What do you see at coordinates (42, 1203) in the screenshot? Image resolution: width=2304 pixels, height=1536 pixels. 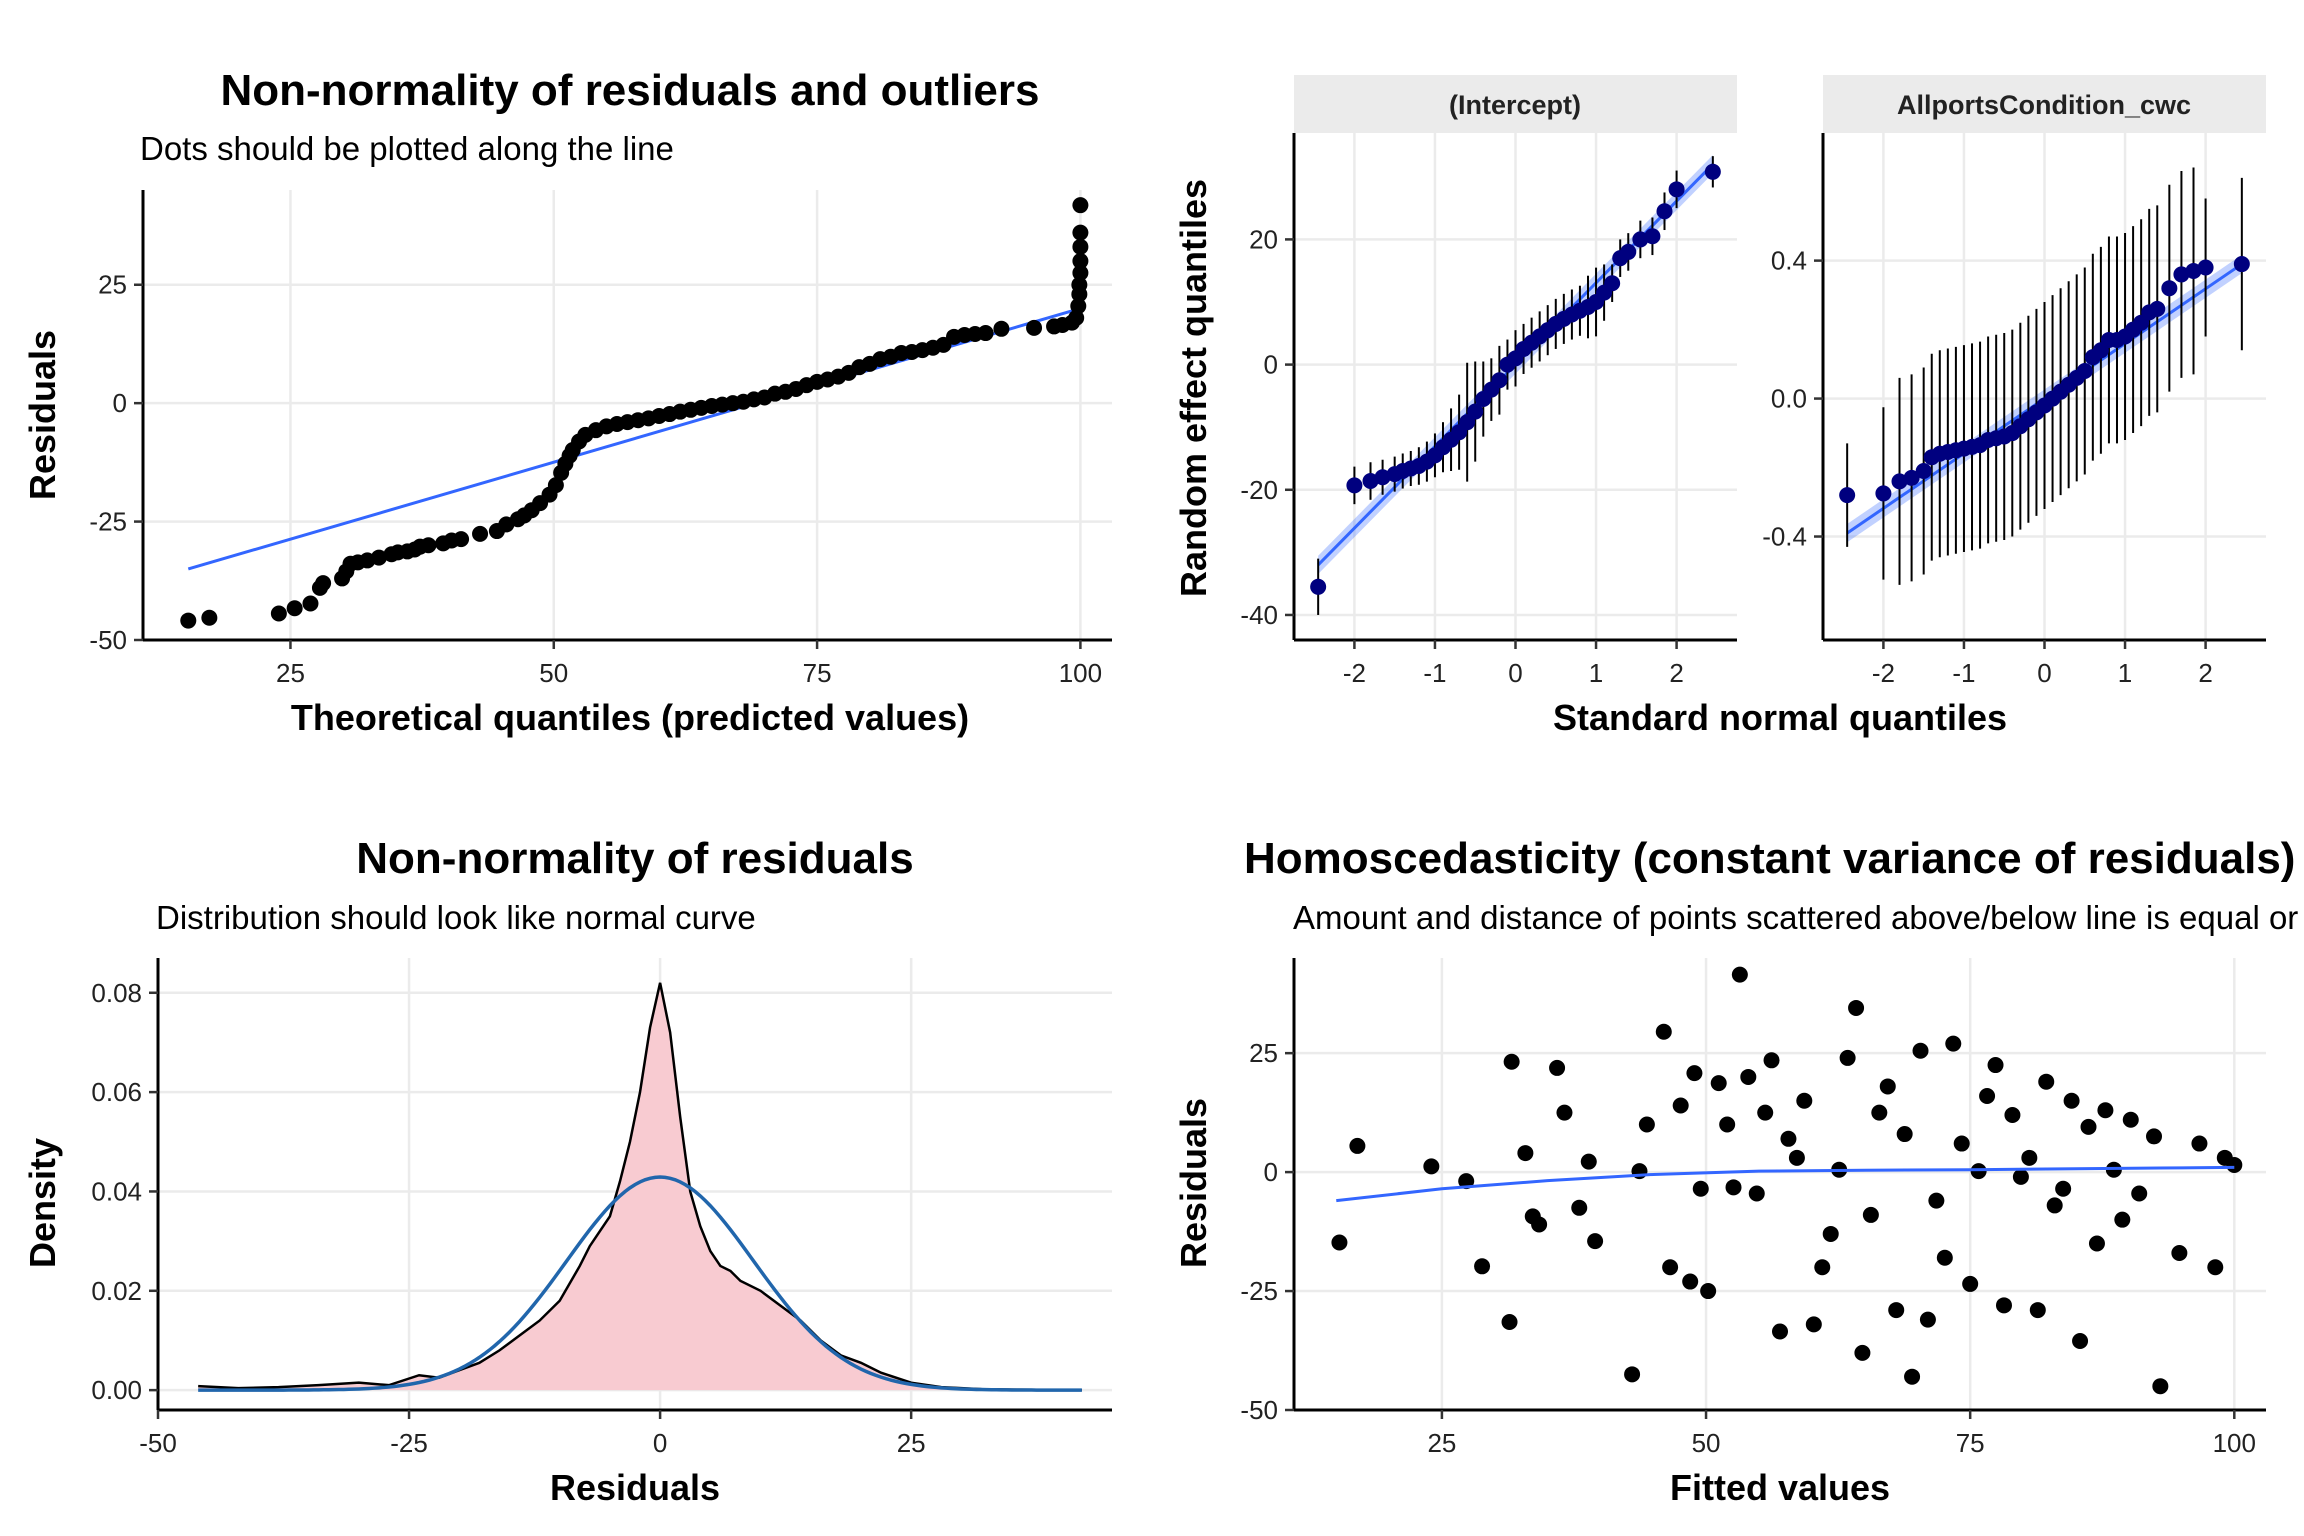 I see `density-y-axis-title: Density` at bounding box center [42, 1203].